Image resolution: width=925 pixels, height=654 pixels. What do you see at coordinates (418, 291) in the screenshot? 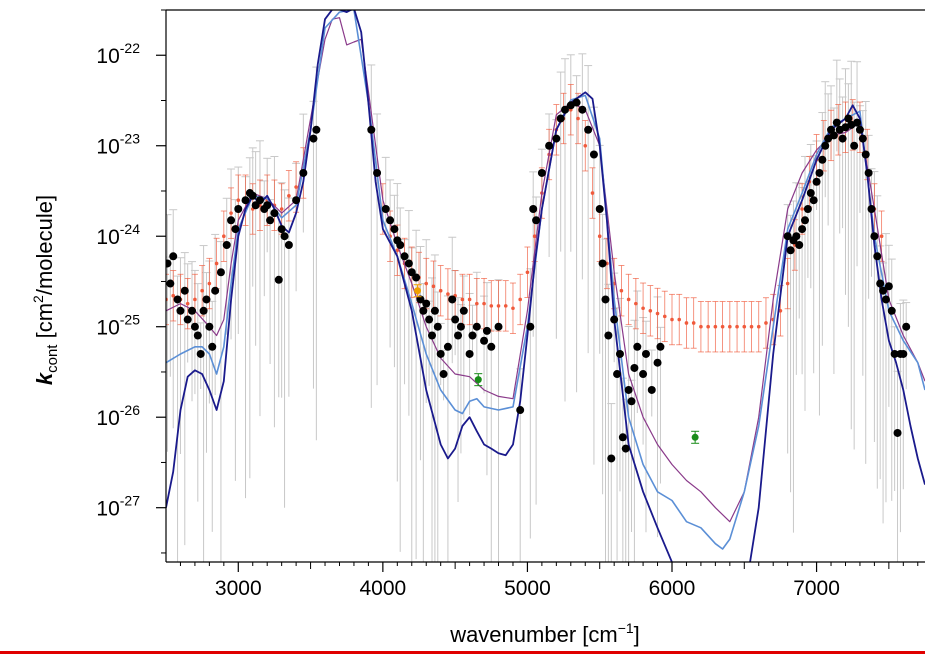
I see `gold-point` at bounding box center [418, 291].